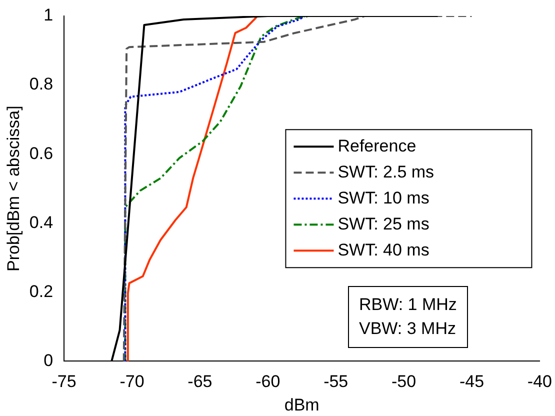  What do you see at coordinates (13, 189) in the screenshot?
I see `y-axis-title: Prob[dBm < abscissa]` at bounding box center [13, 189].